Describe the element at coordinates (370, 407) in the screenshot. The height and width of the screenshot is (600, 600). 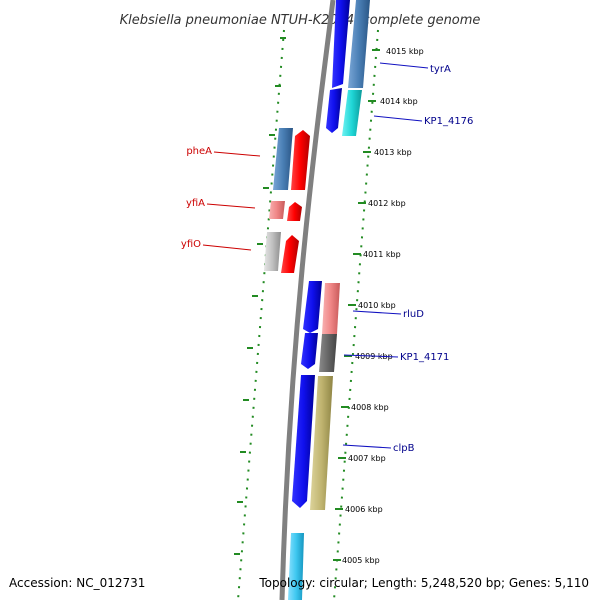
I see `ruler-label: 4008 kbp` at that location.